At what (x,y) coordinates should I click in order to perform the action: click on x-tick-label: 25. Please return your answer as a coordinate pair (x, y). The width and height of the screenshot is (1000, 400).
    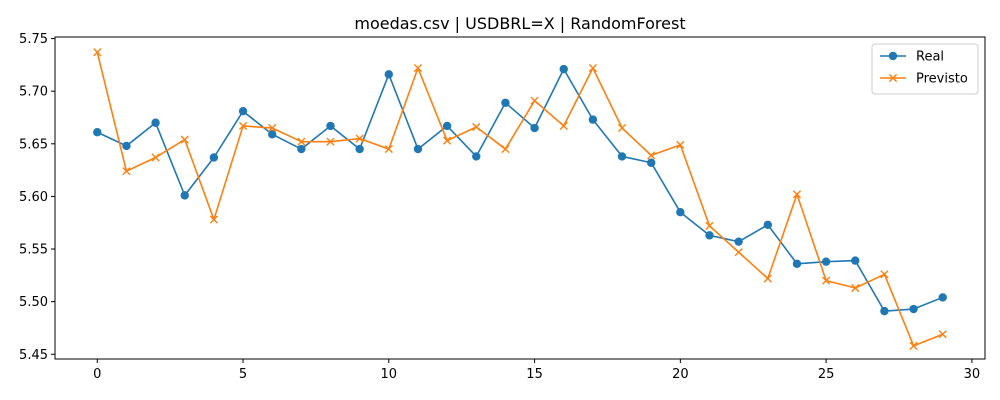
    Looking at the image, I should click on (826, 374).